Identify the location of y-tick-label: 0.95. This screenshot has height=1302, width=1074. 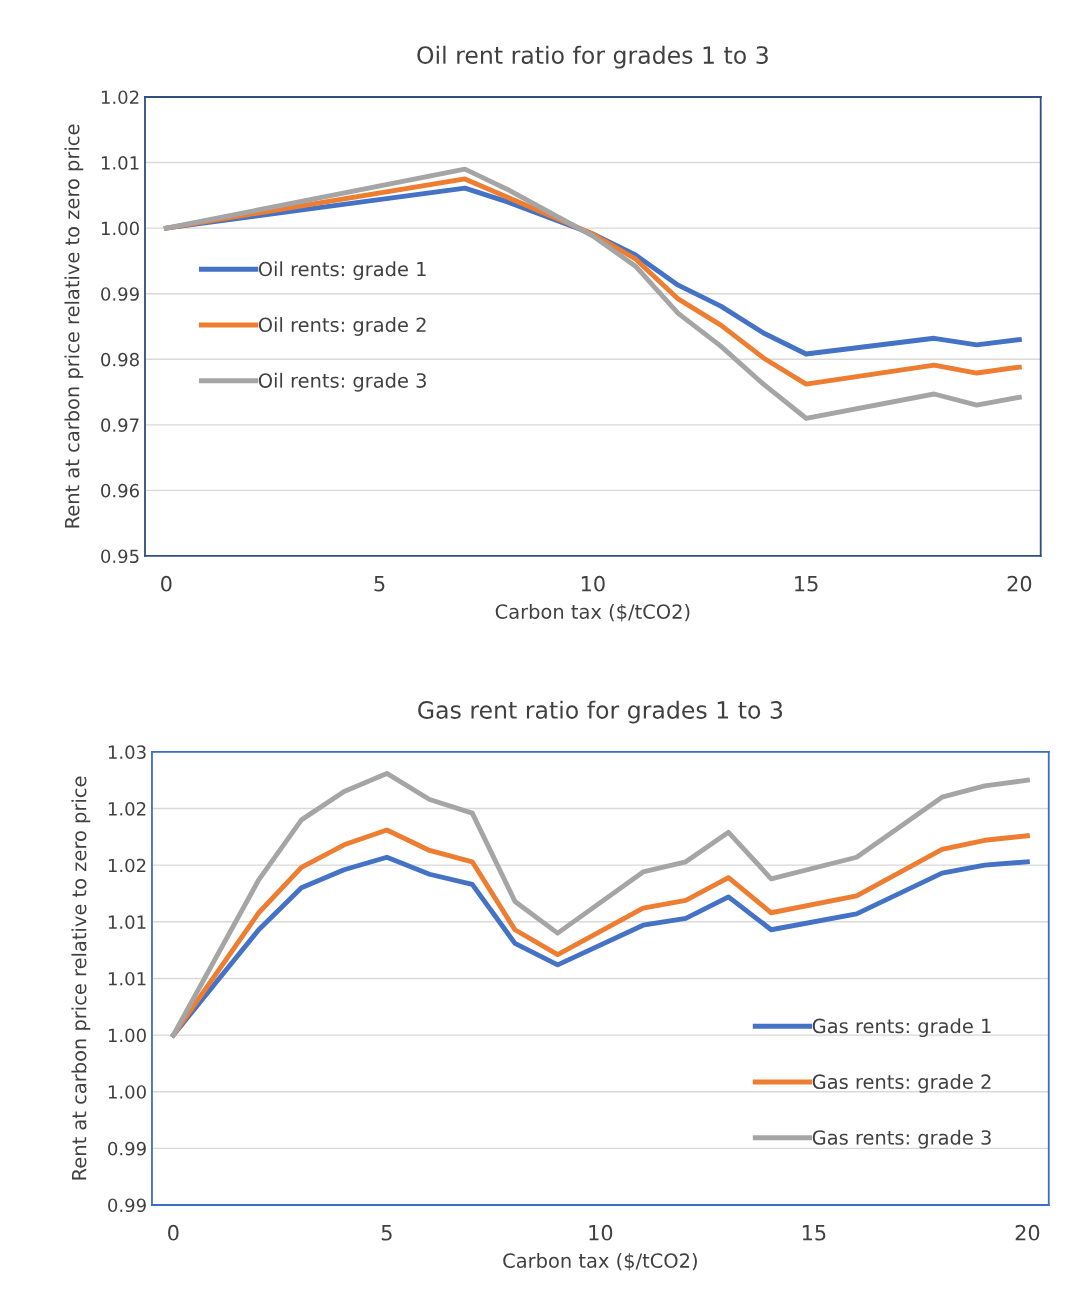
(120, 556).